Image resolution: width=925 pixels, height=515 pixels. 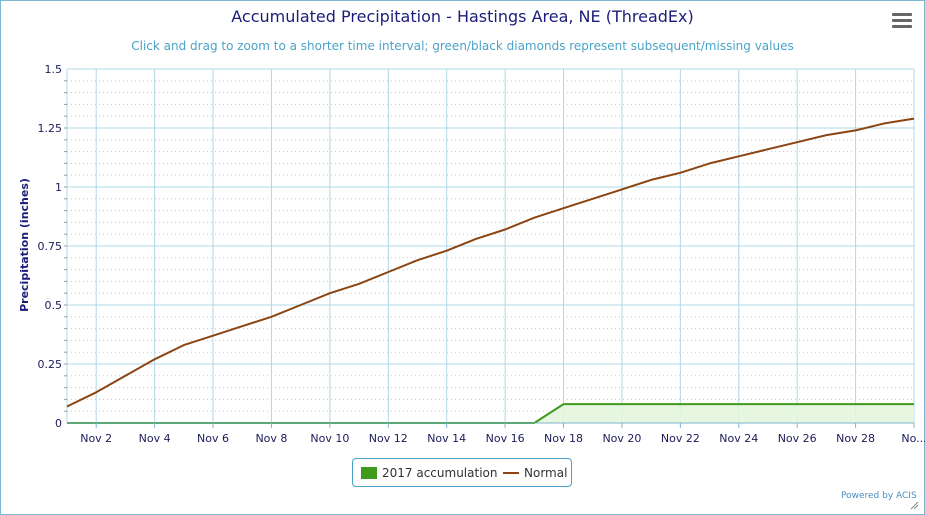 What do you see at coordinates (546, 473) in the screenshot?
I see `legend-label-normal: Normal` at bounding box center [546, 473].